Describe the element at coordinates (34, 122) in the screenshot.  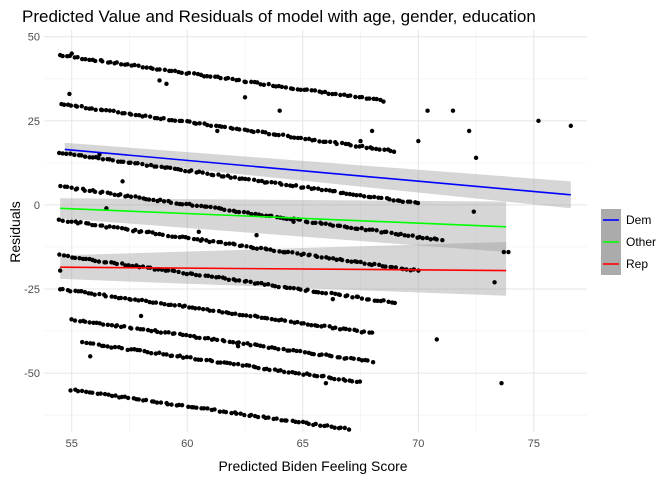
I see `y-tick-label: 25` at that location.